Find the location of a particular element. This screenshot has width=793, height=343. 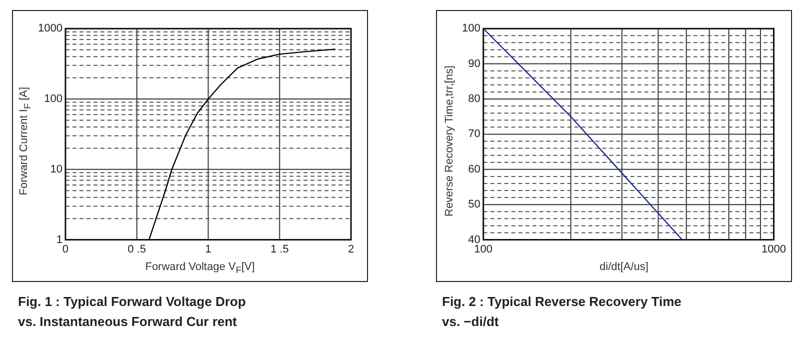

y-tick-label: 1000 is located at coordinates (50, 28).